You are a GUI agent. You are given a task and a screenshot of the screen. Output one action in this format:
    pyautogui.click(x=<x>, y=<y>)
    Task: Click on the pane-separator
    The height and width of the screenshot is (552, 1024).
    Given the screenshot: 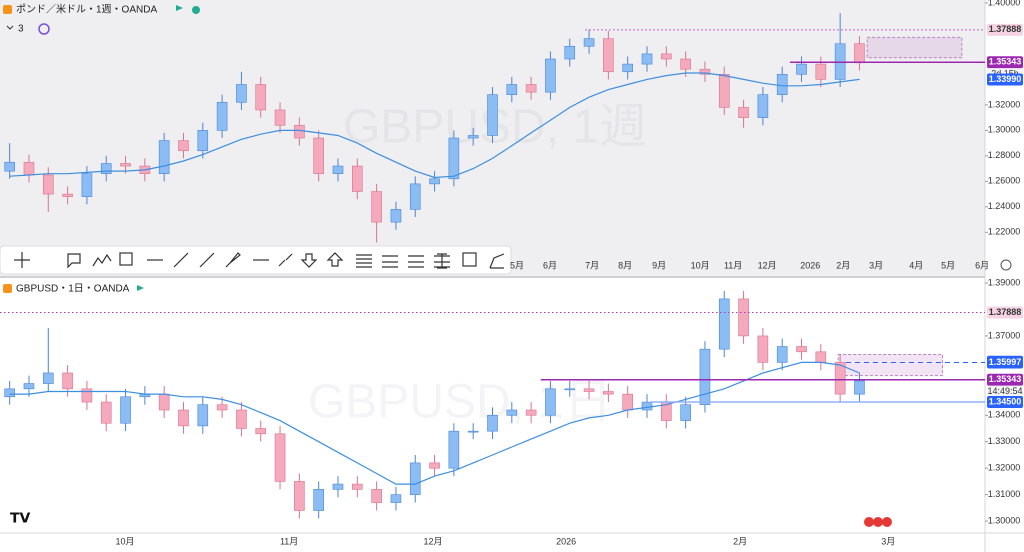 What is the action you would take?
    pyautogui.click(x=512, y=277)
    